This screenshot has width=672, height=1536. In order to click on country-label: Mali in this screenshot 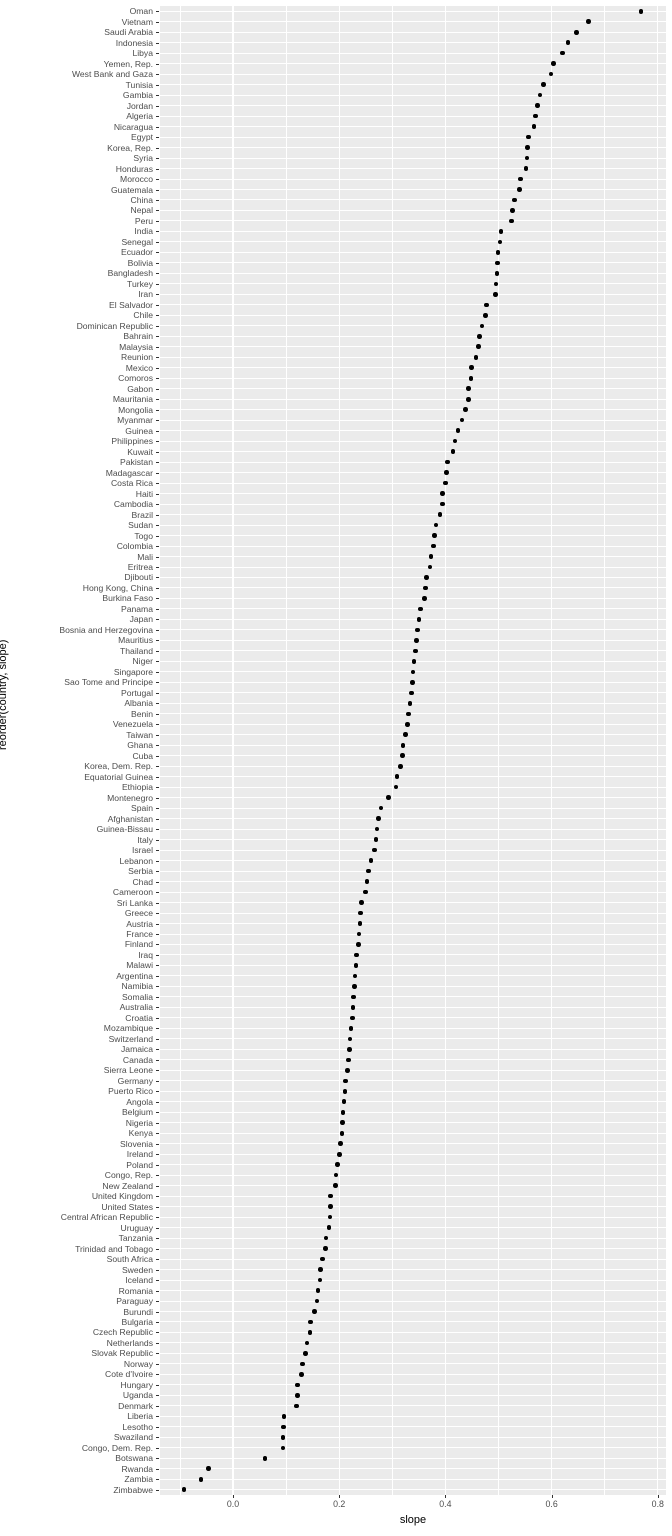, I will do `click(145, 556)`.